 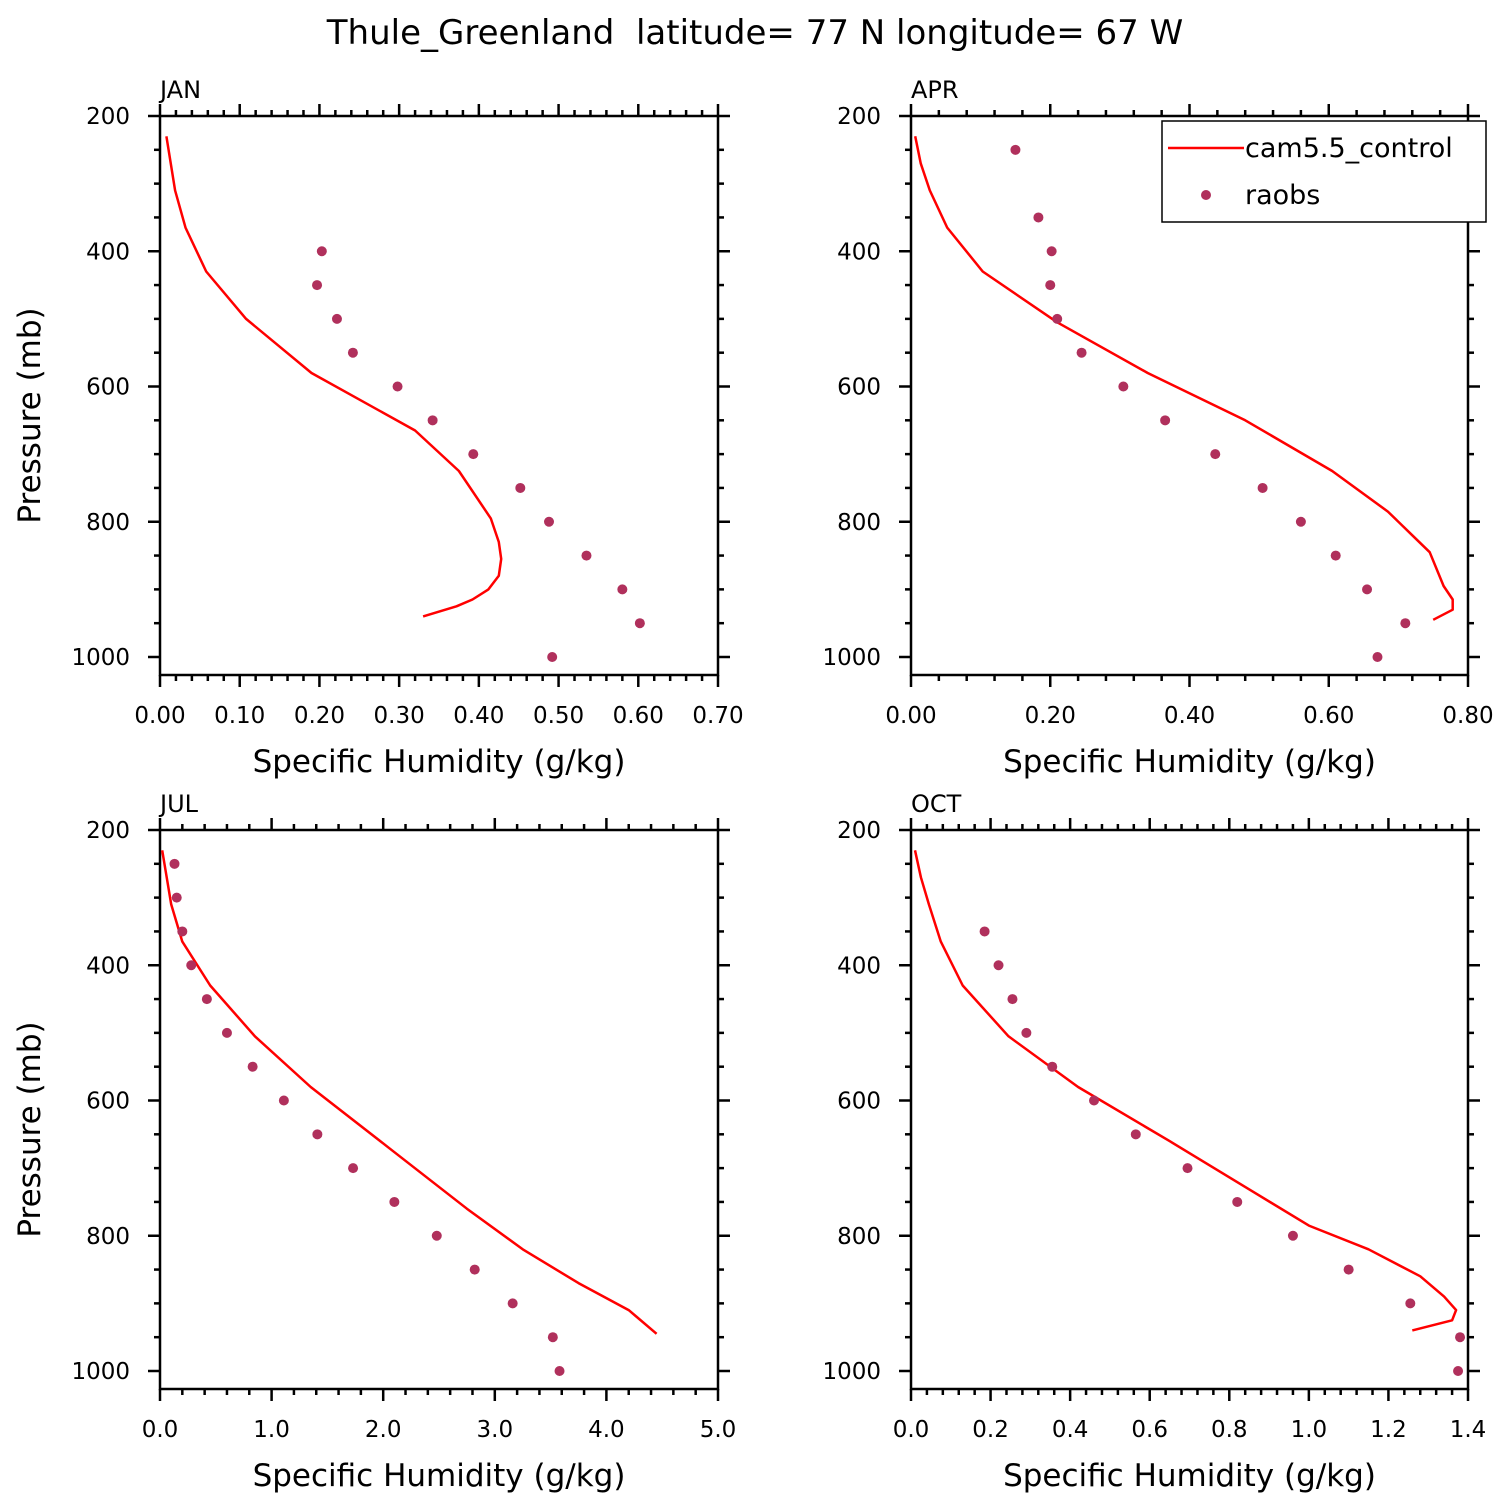 I want to click on x-tick-label: 0.80, so click(x=1467, y=716).